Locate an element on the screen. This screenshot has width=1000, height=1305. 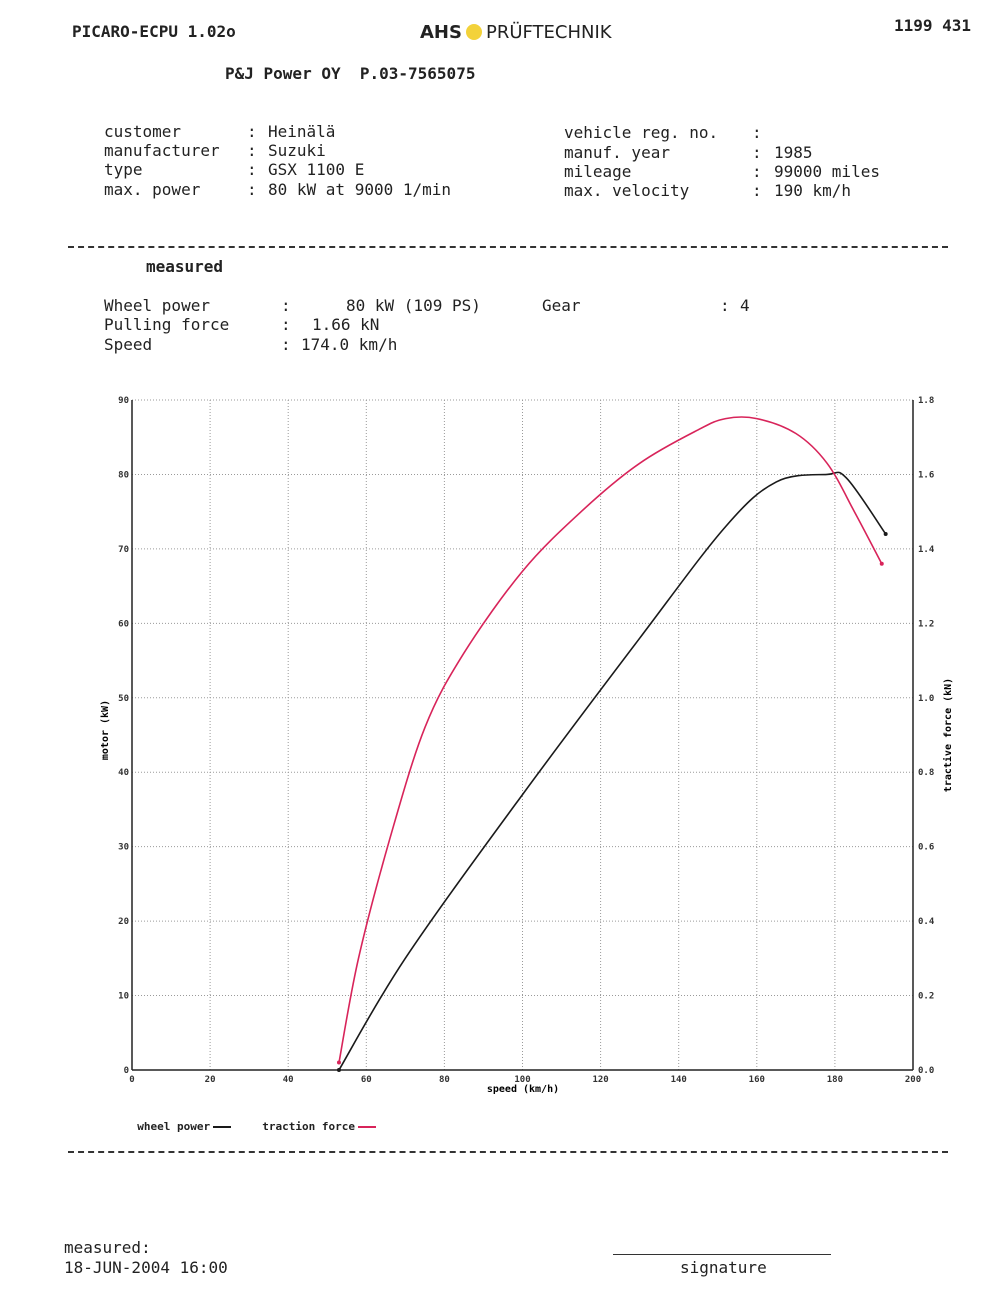
y2-tick-label: 0.4 is located at coordinates (926, 922).